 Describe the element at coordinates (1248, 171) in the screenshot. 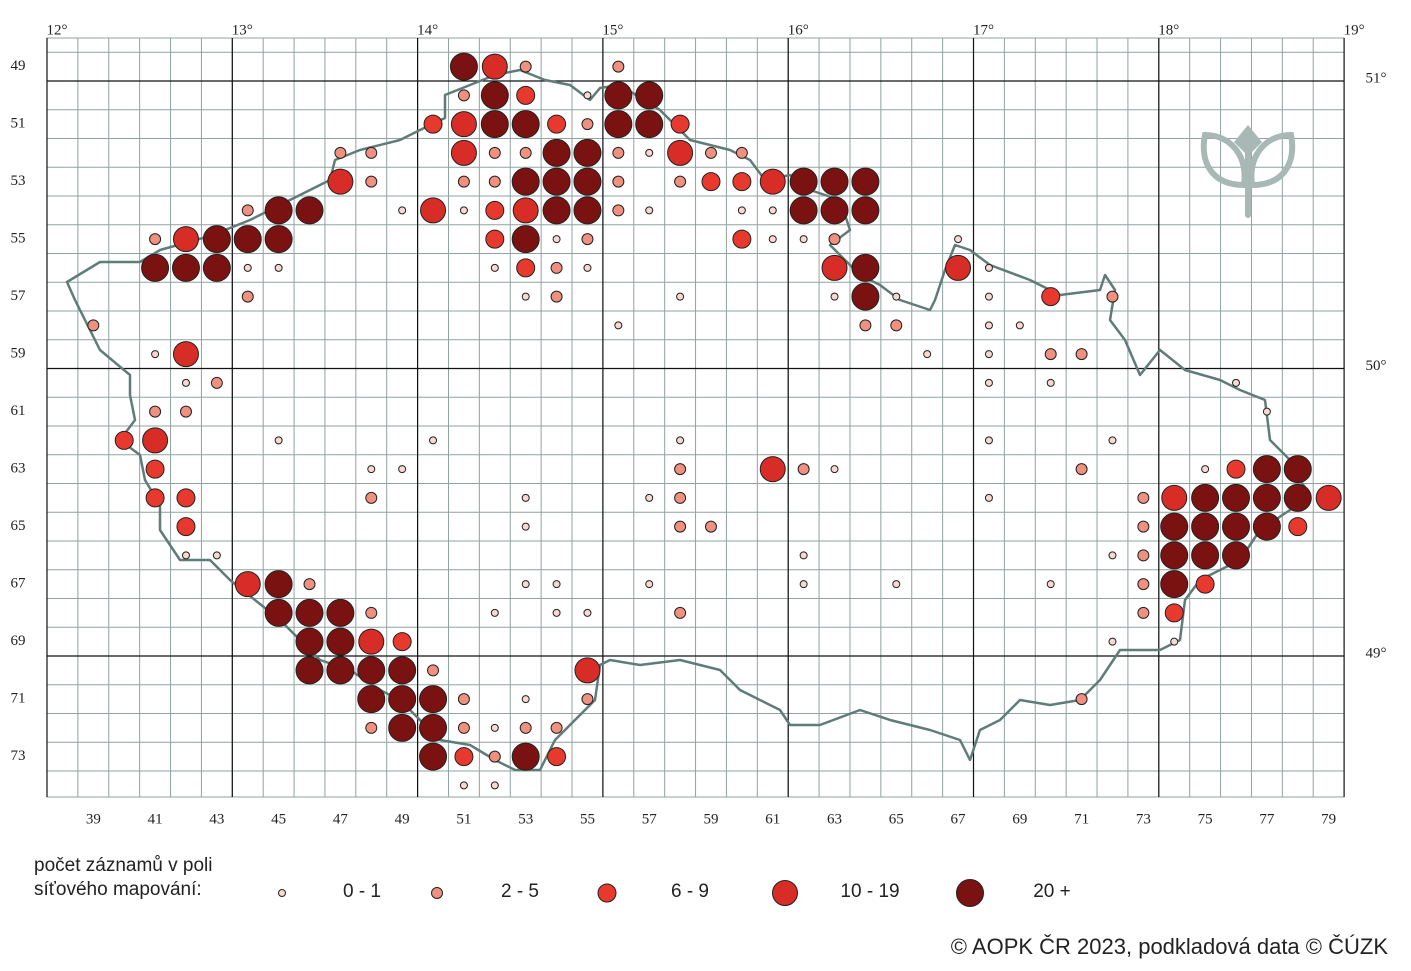

I see `logo` at that location.